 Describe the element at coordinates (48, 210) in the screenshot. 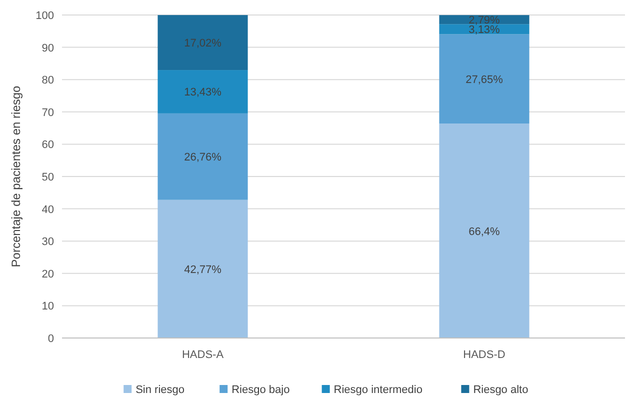

I see `y-tick-label: 40` at that location.